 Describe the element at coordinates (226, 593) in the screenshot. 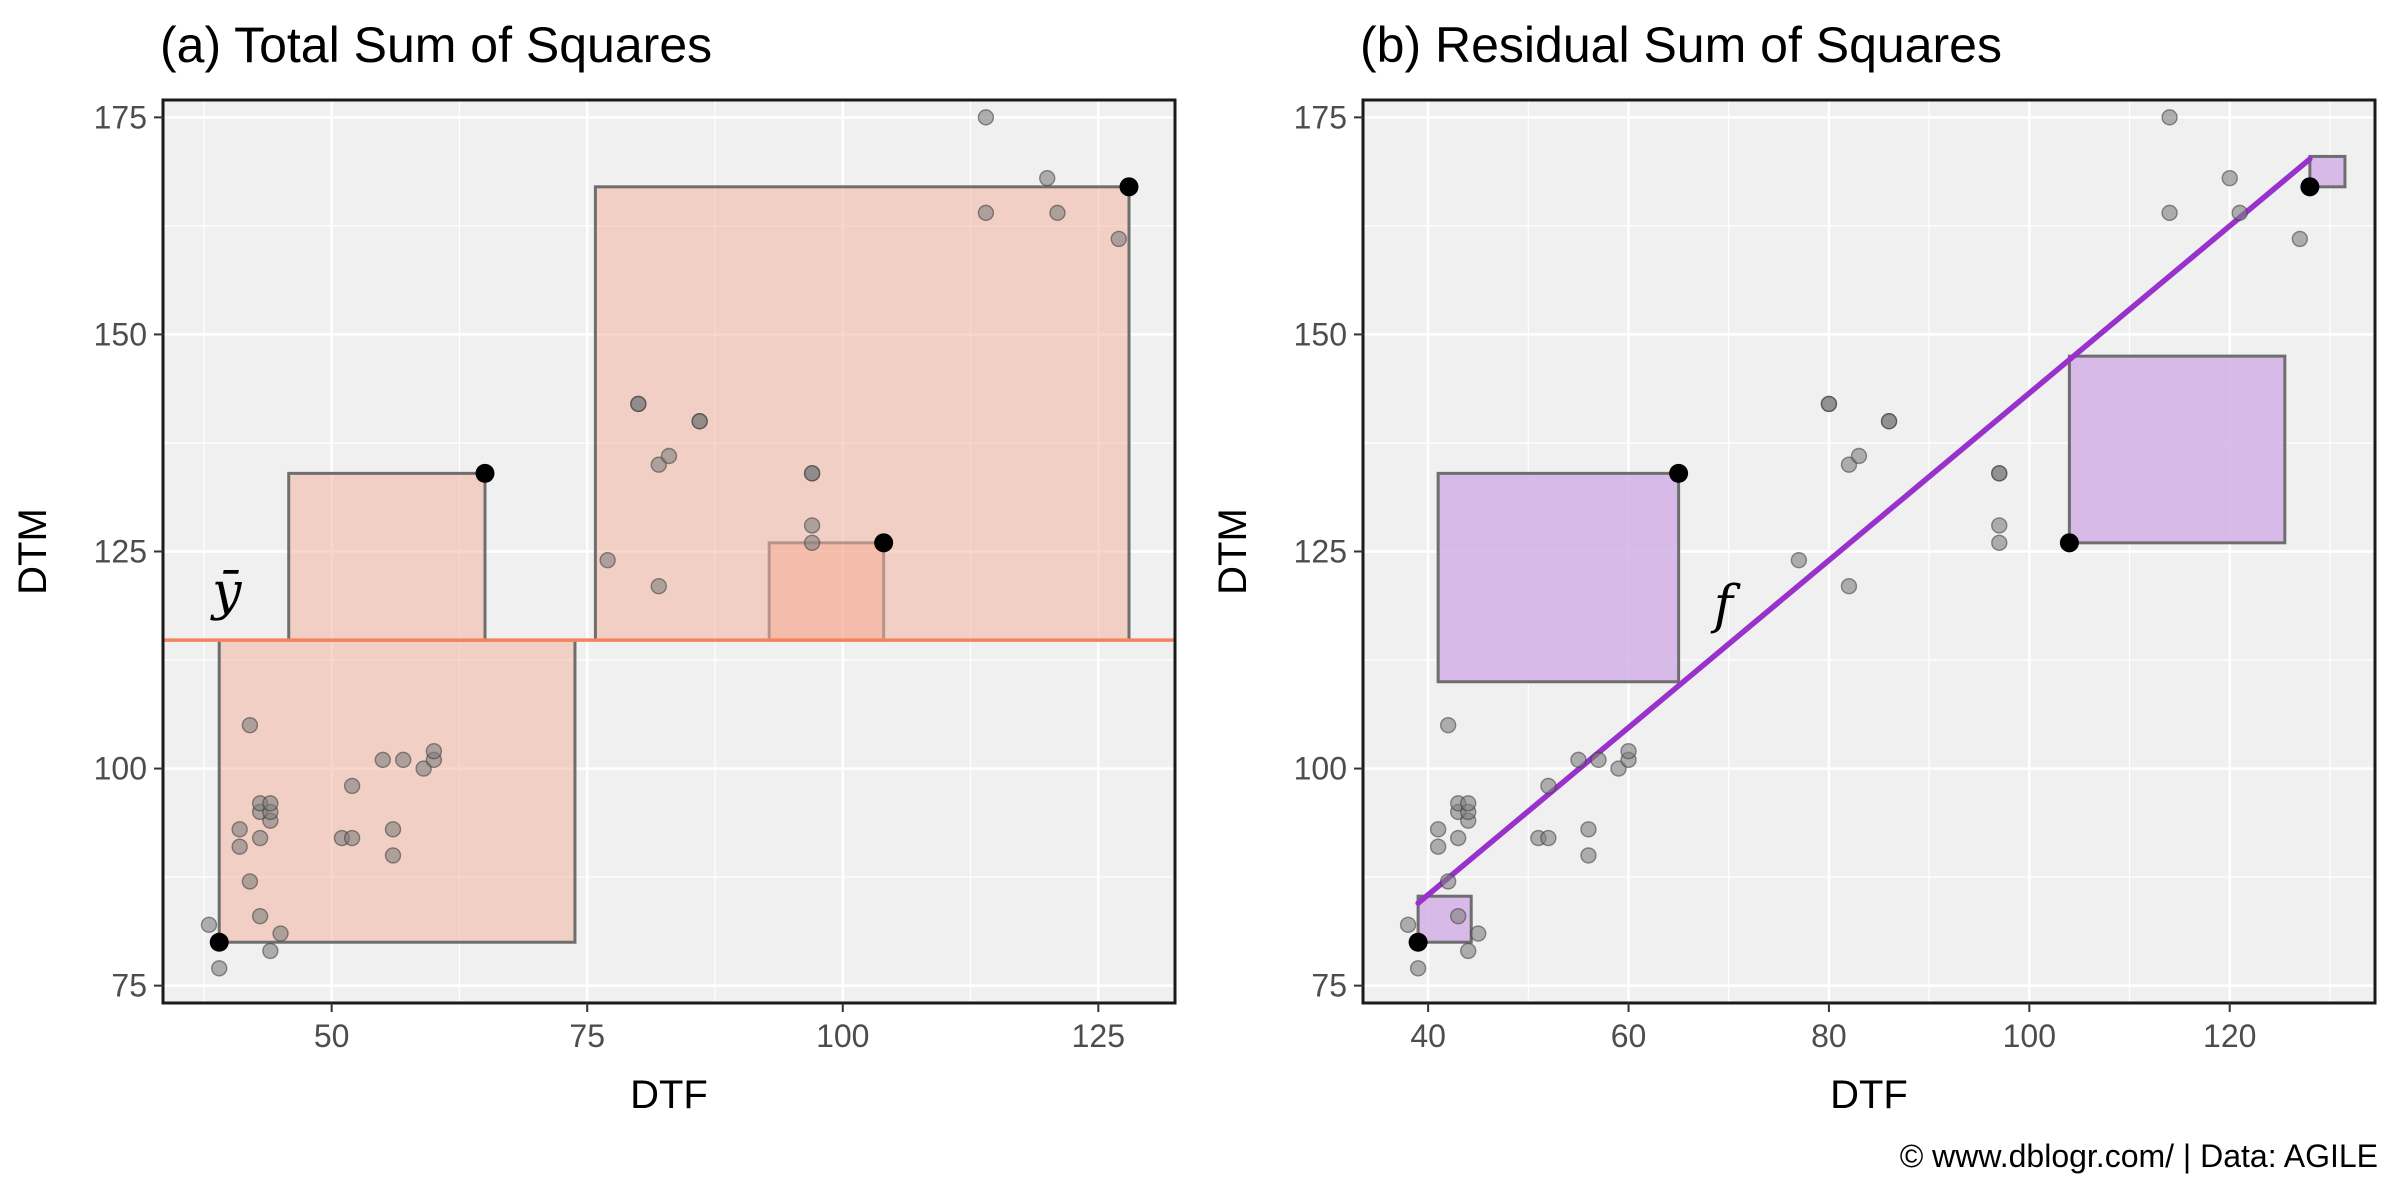

I see `mean-label: ȳ` at that location.